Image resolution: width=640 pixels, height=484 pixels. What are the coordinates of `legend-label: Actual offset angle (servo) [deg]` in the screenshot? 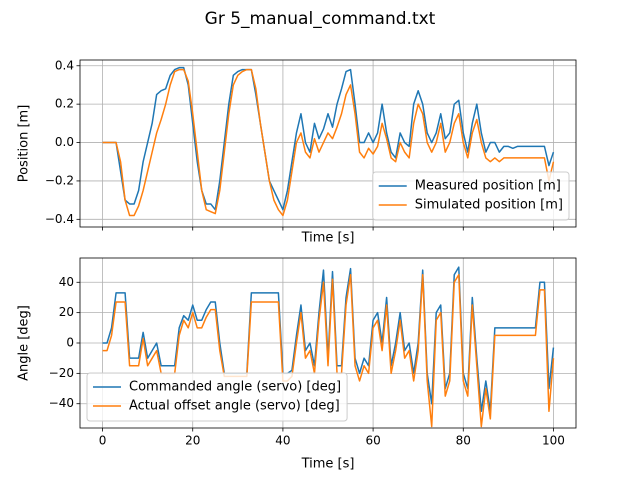 It's located at (234, 406).